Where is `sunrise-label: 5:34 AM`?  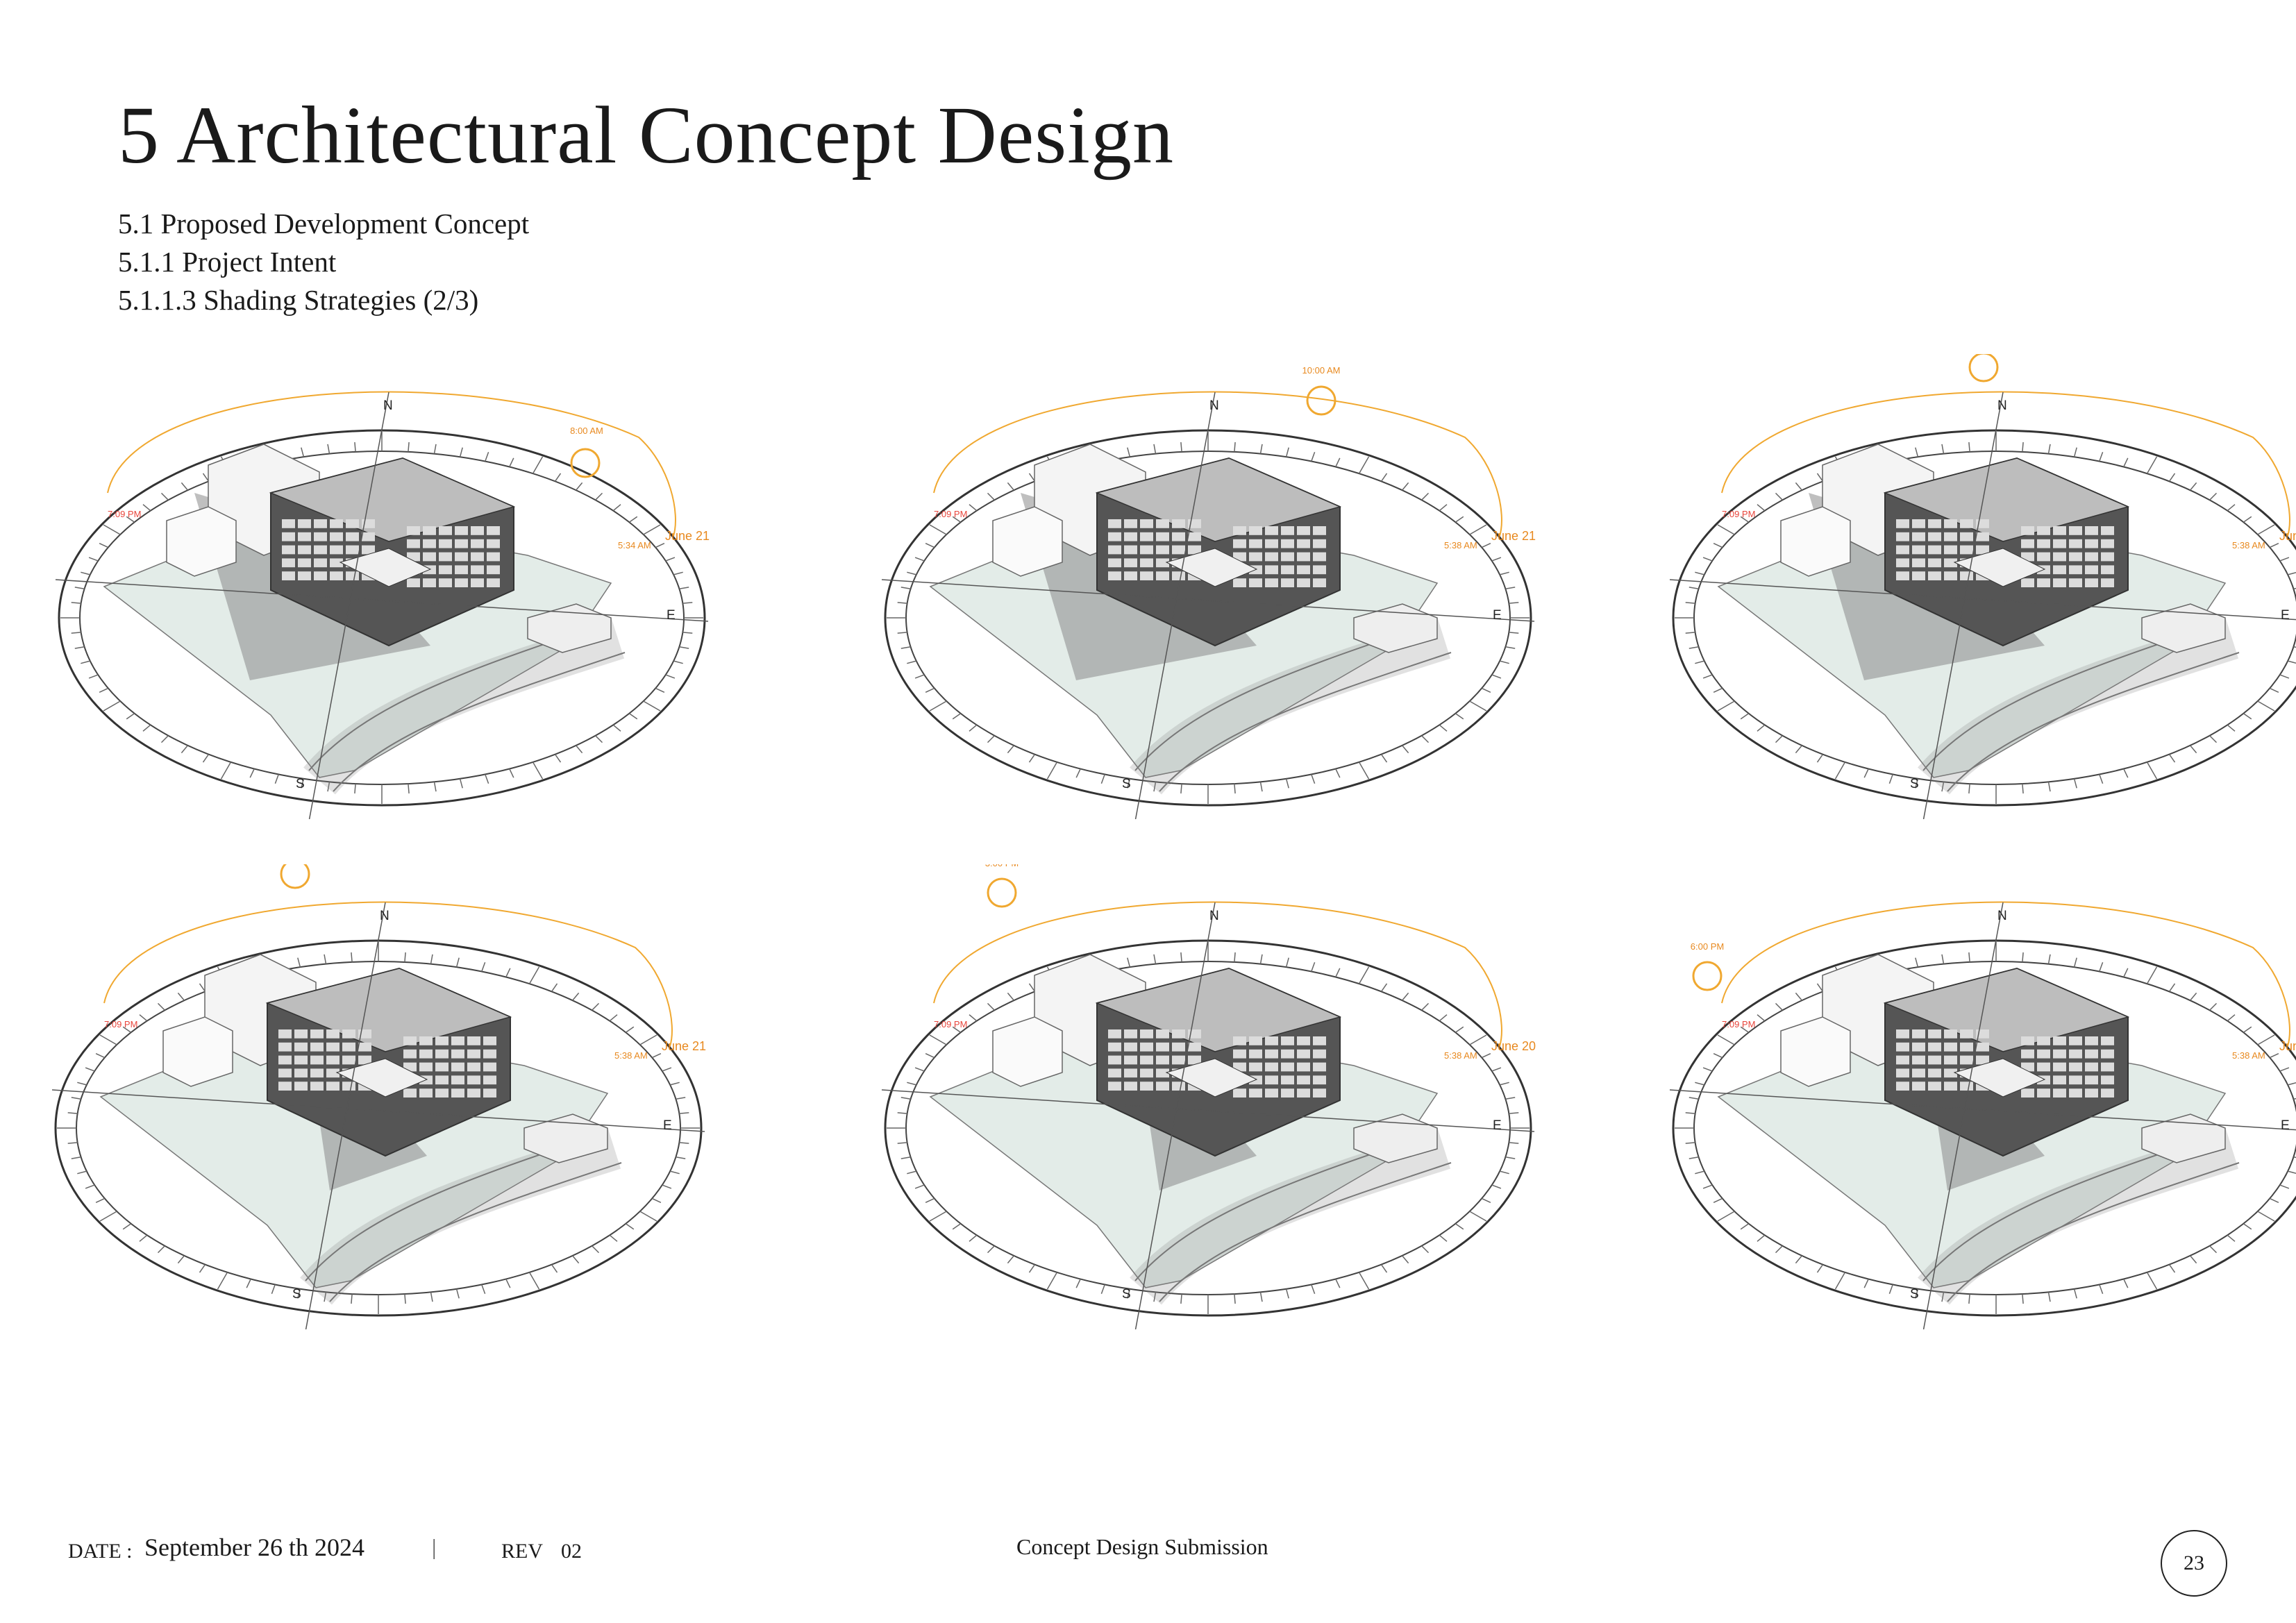
sunrise-label: 5:34 AM is located at coordinates (634, 545).